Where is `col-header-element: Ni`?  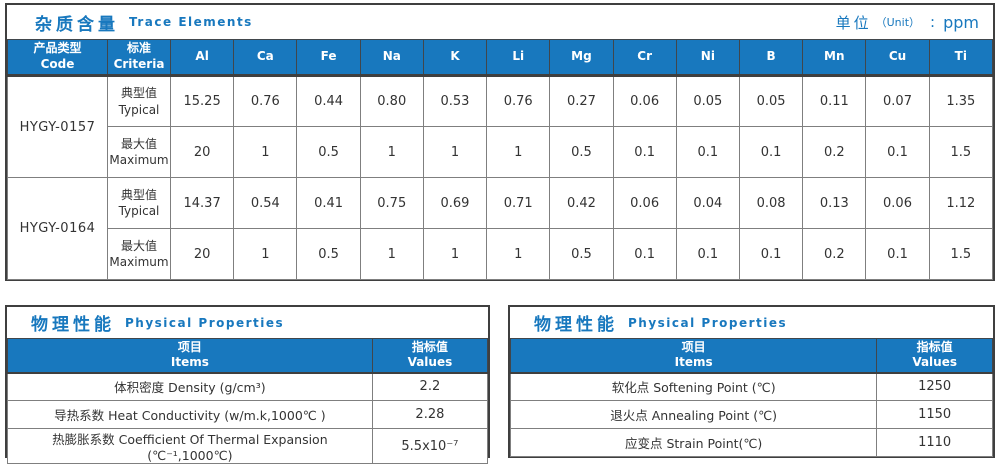
col-header-element: Ni is located at coordinates (707, 58).